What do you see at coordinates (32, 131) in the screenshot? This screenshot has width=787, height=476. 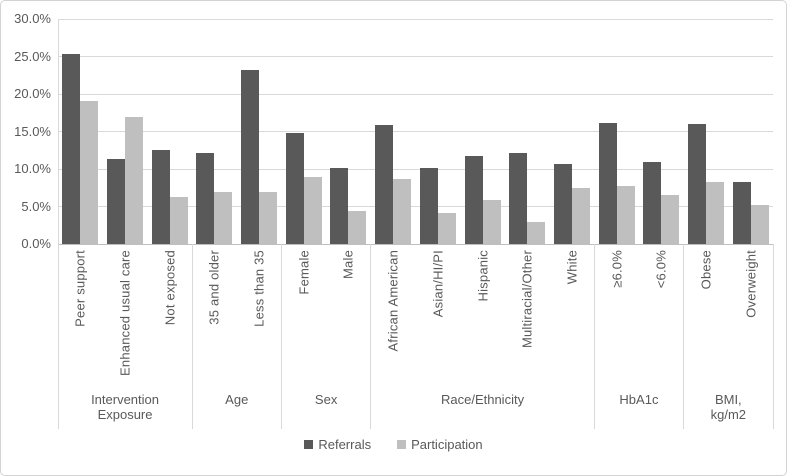 I see `y-tick-label: 15.0%` at bounding box center [32, 131].